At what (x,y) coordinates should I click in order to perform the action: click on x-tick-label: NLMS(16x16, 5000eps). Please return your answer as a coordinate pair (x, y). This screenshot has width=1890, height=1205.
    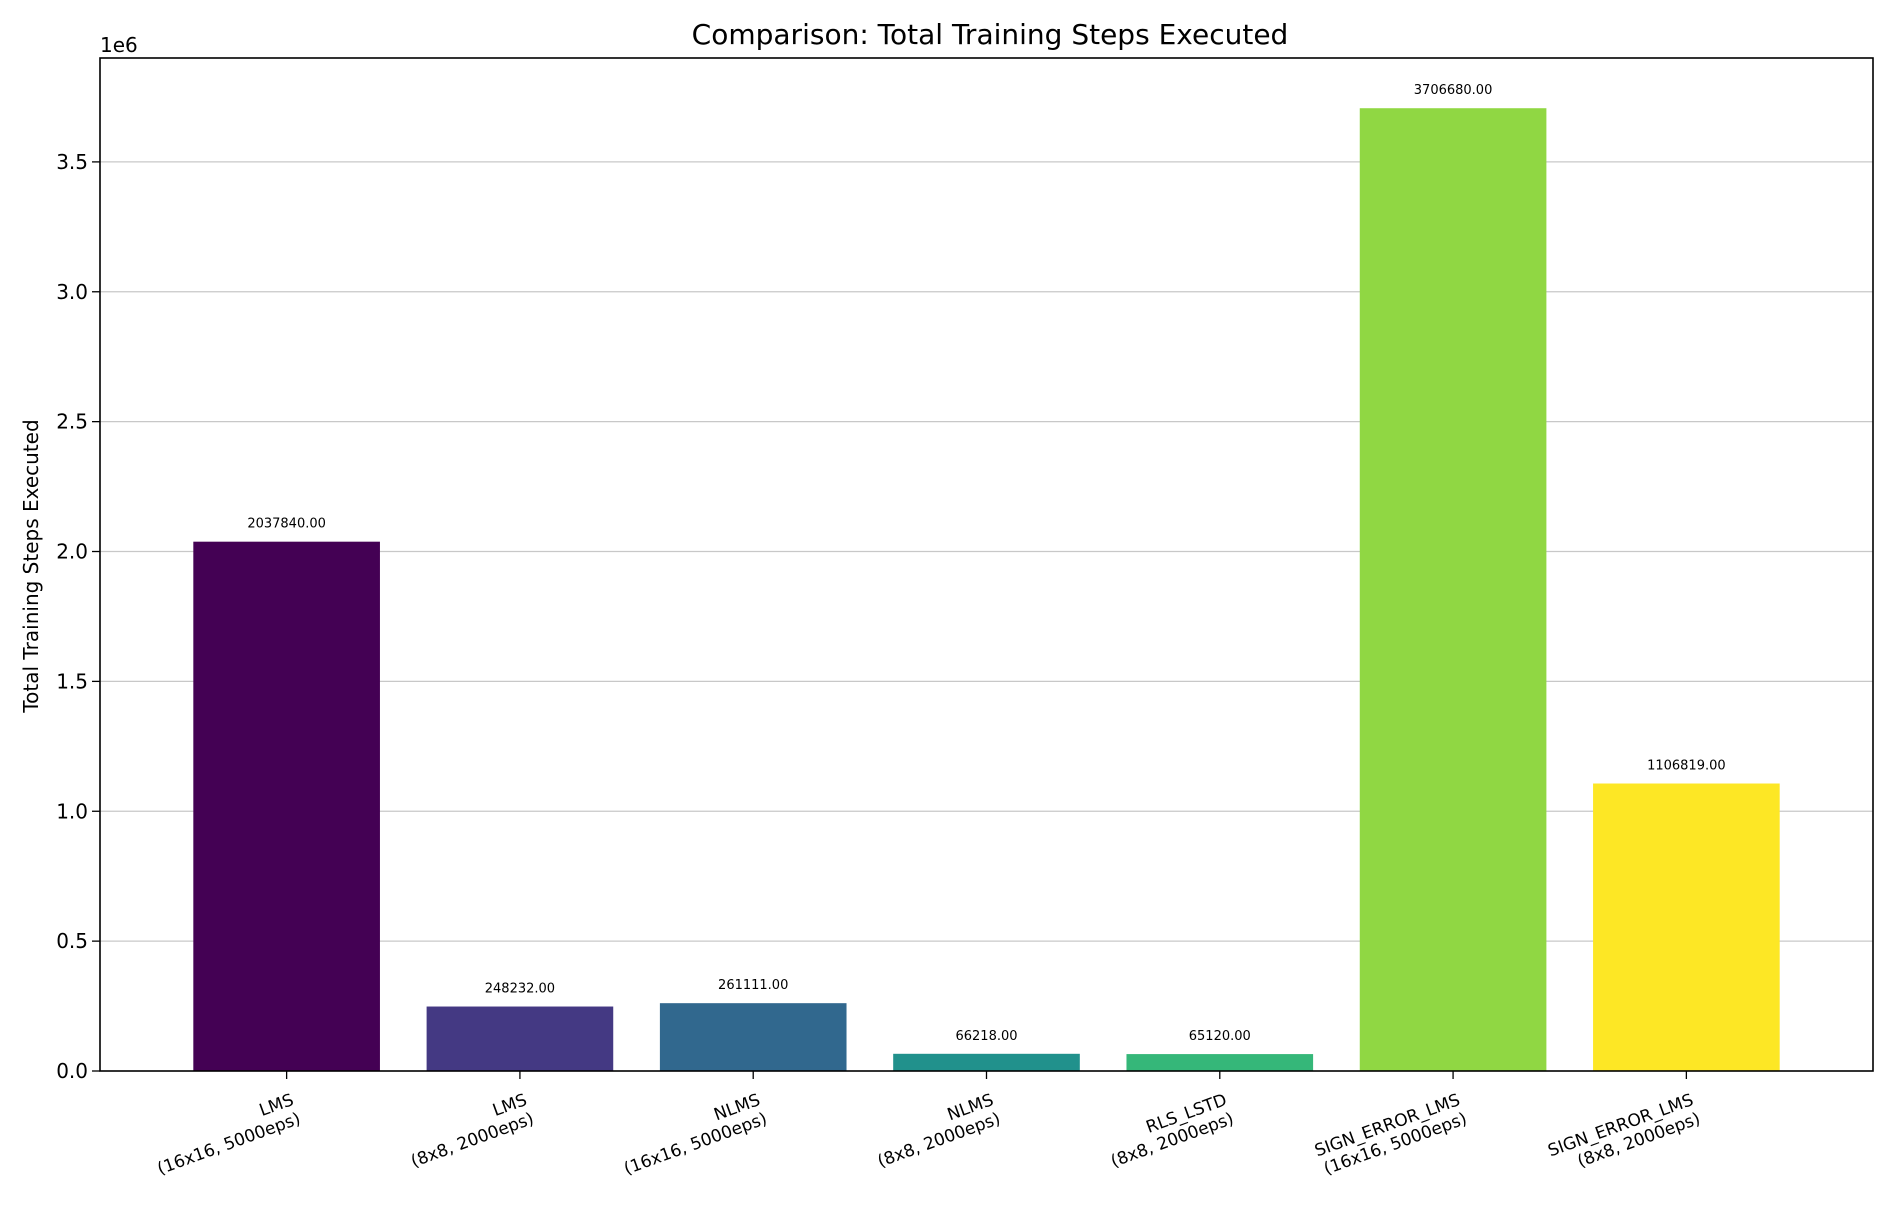
    Looking at the image, I should click on (695, 1134).